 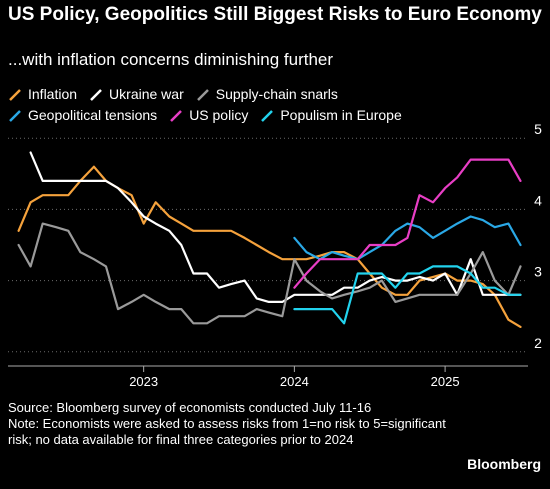 I want to click on legend-label-us-policy: US policy, so click(x=219, y=115).